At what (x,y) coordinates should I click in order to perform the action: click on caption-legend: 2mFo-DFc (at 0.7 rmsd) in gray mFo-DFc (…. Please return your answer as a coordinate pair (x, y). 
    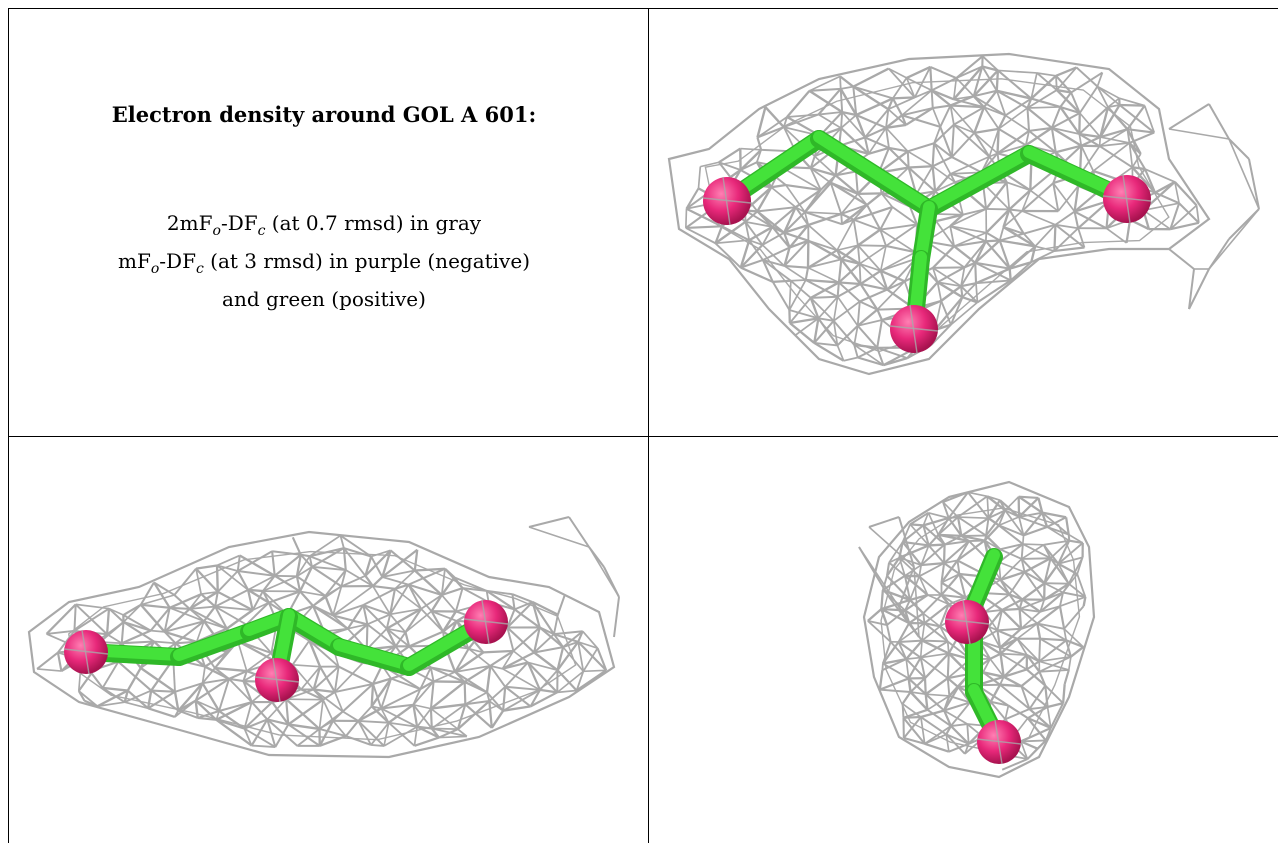
    Looking at the image, I should click on (328, 261).